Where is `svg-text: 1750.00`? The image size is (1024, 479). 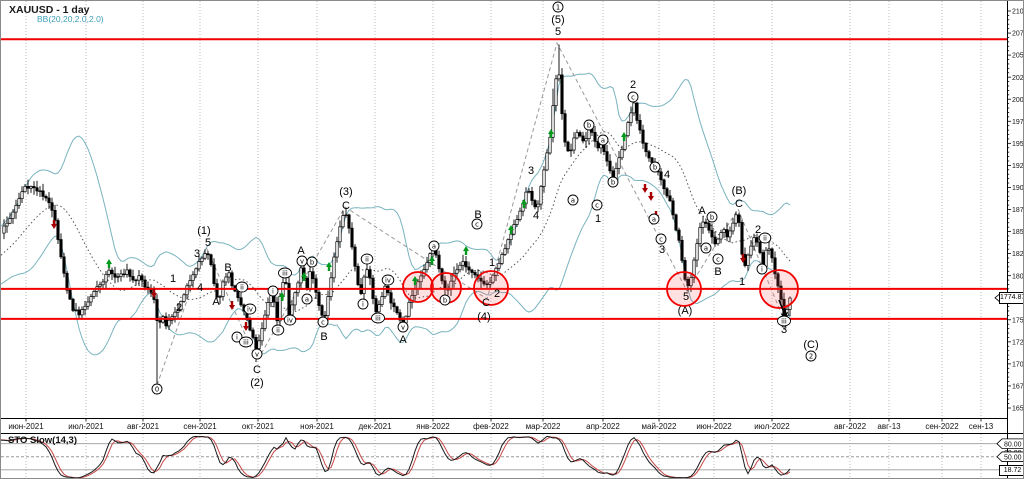
svg-text: 1750.00 is located at coordinates (1018, 320).